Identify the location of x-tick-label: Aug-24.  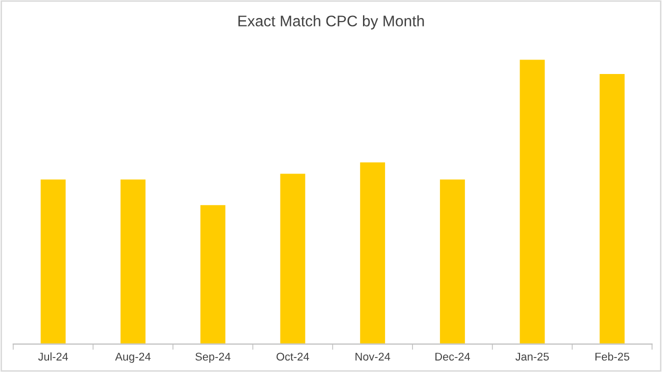
(133, 357).